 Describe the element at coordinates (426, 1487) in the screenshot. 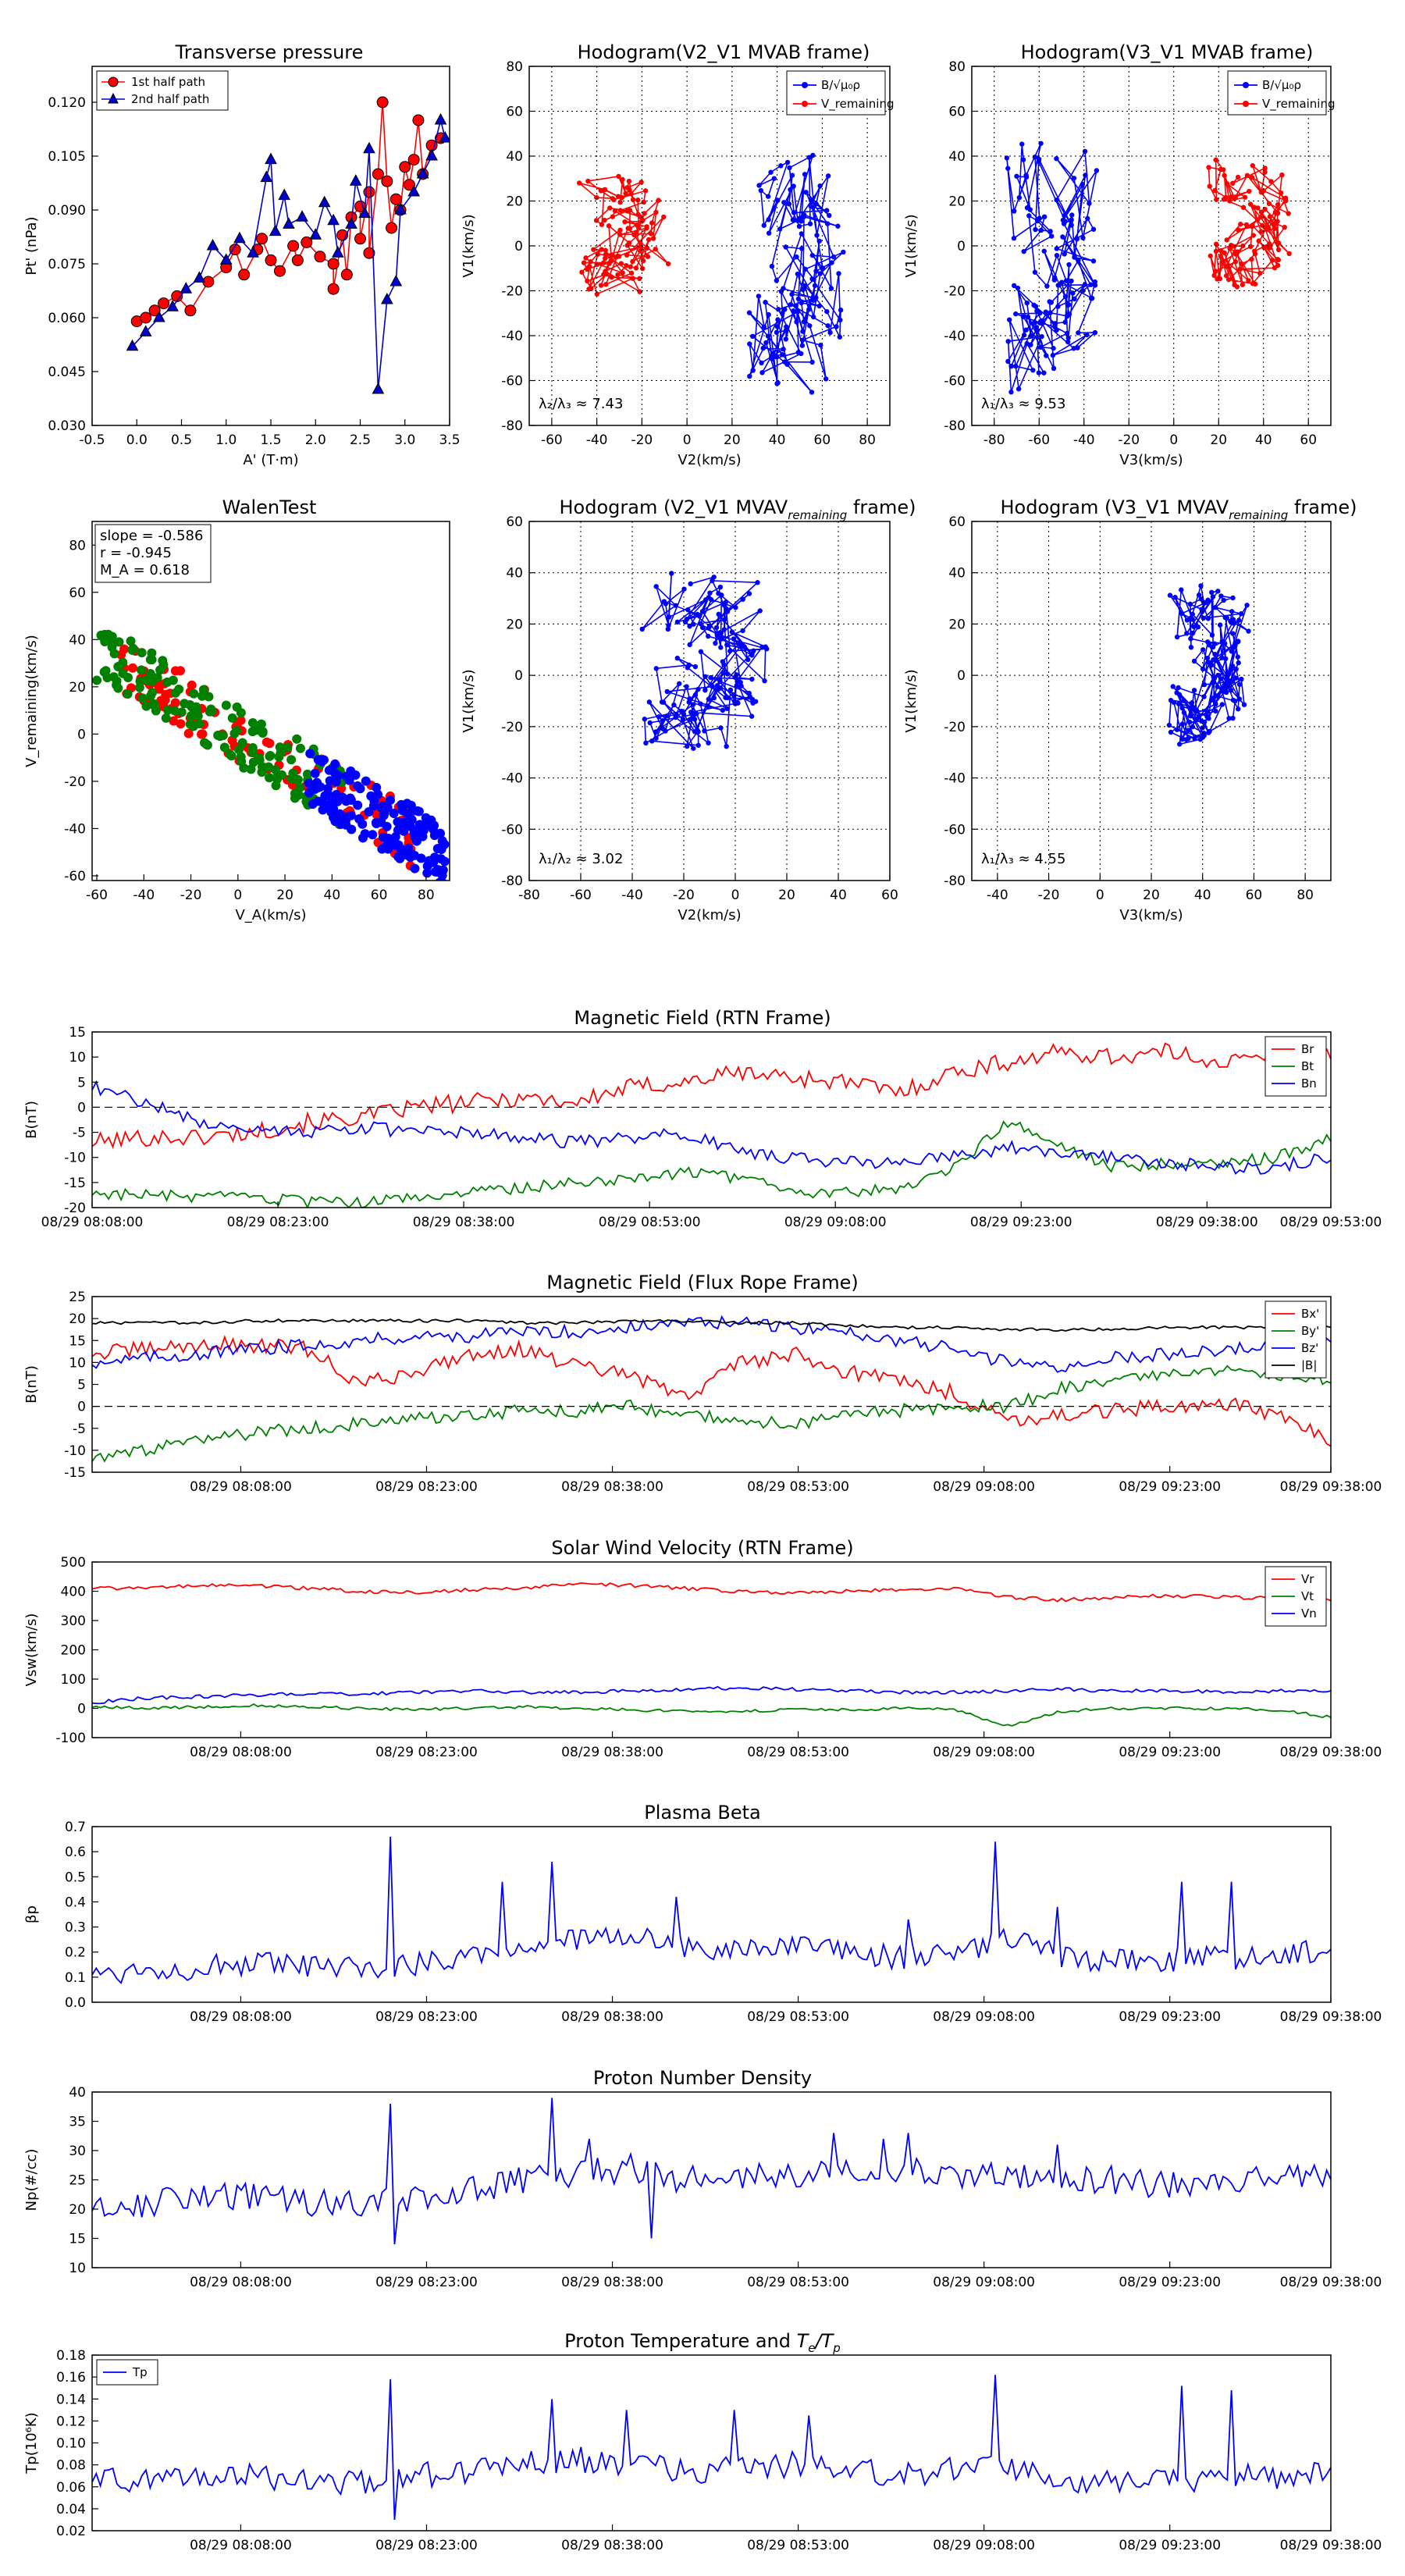

I see `x-tick-label: 08/29 08:23:00` at that location.